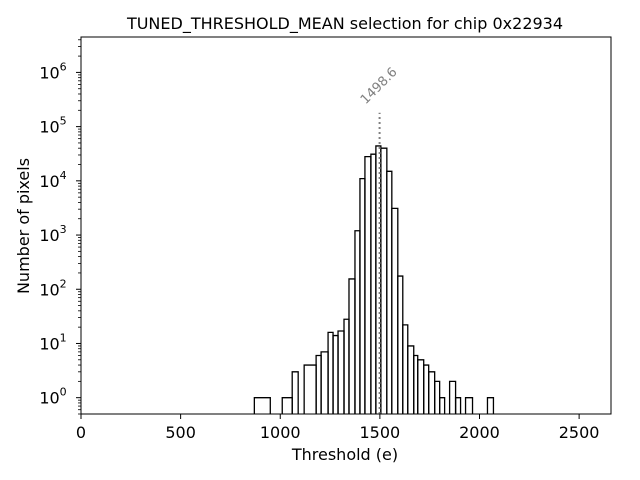 The width and height of the screenshot is (640, 480). Describe the element at coordinates (52, 71) in the screenshot. I see `y-tick-label: 10⁶` at that location.